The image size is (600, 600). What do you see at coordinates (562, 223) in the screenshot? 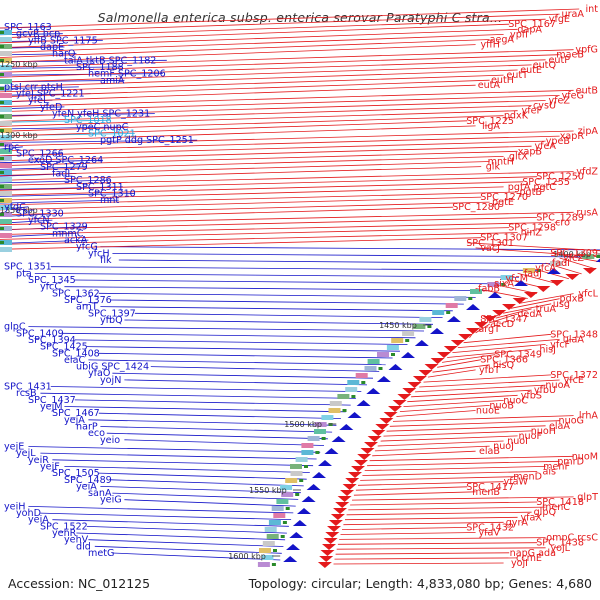
I see `gene-label-forward: cro` at bounding box center [562, 223].